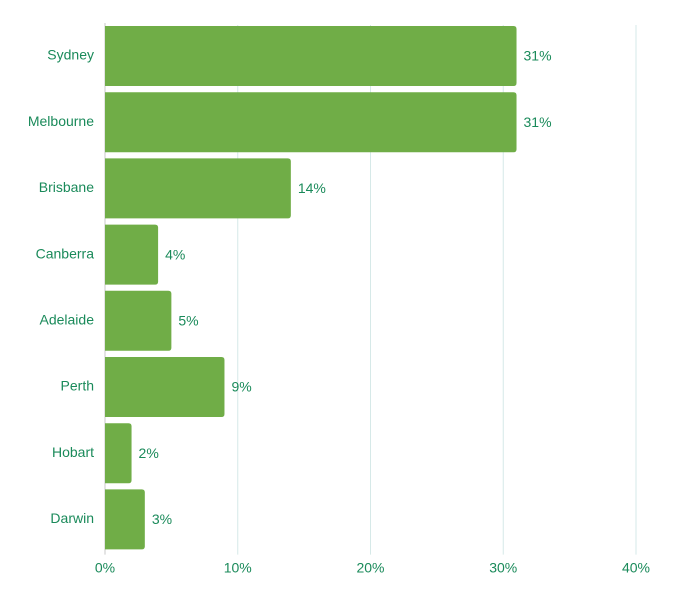  What do you see at coordinates (198, 188) in the screenshot?
I see `bar-brisbane` at bounding box center [198, 188].